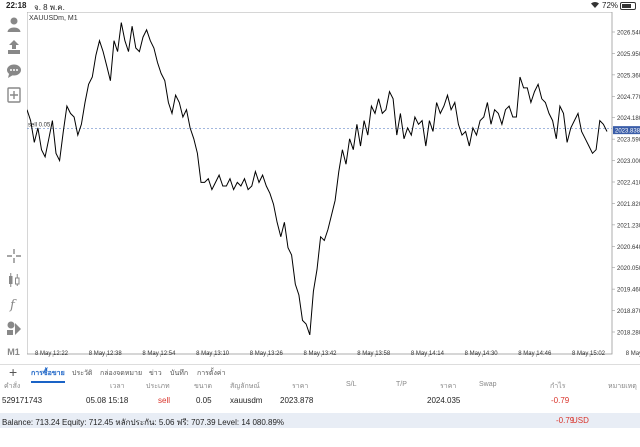 The width and height of the screenshot is (640, 447). Describe the element at coordinates (164, 400) in the screenshot. I see `order-type: sell` at that location.